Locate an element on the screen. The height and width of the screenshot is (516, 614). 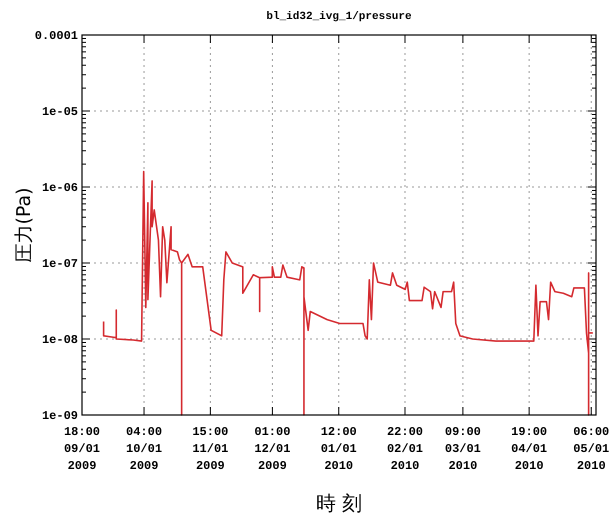
title: bl_id32_ivg_1/pressure is located at coordinates (339, 17).